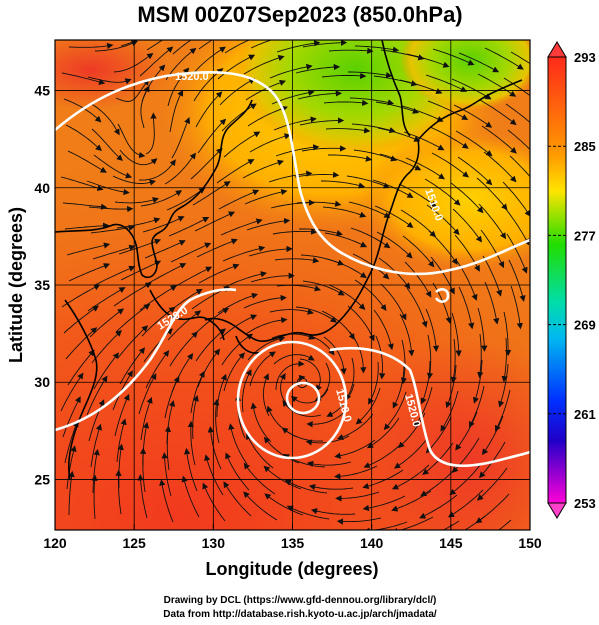  Describe the element at coordinates (312, 241) in the screenshot. I see `coast-japan-honshu` at that location.